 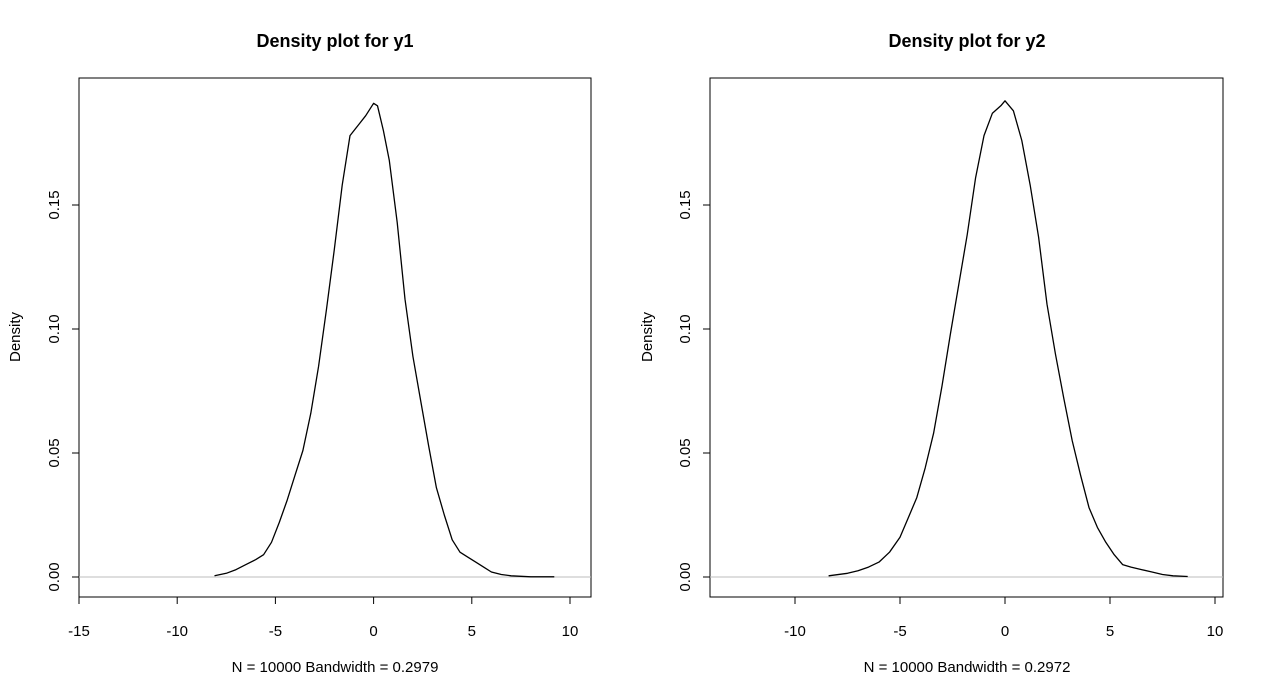 What do you see at coordinates (335, 667) in the screenshot?
I see `x-axis-label: N = 10000 Bandwidth = 0.2979` at bounding box center [335, 667].